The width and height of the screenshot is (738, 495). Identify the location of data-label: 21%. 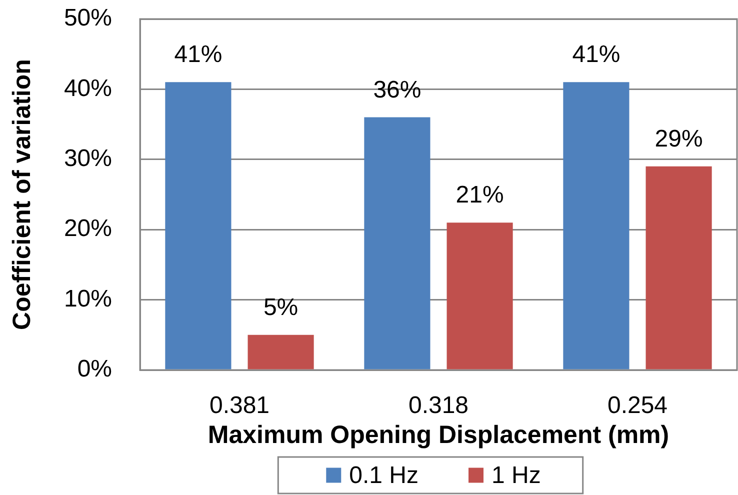
(480, 195).